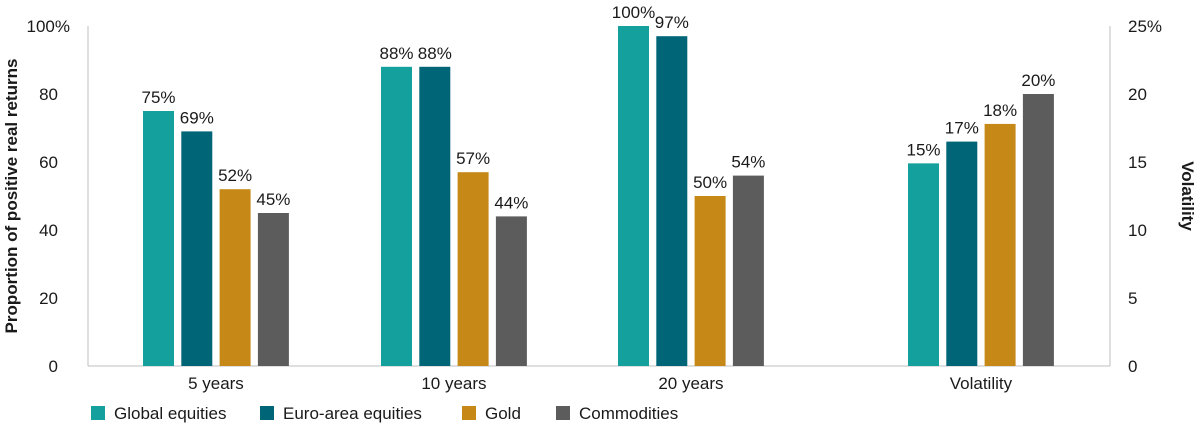  I want to click on legend-label: Gold, so click(503, 413).